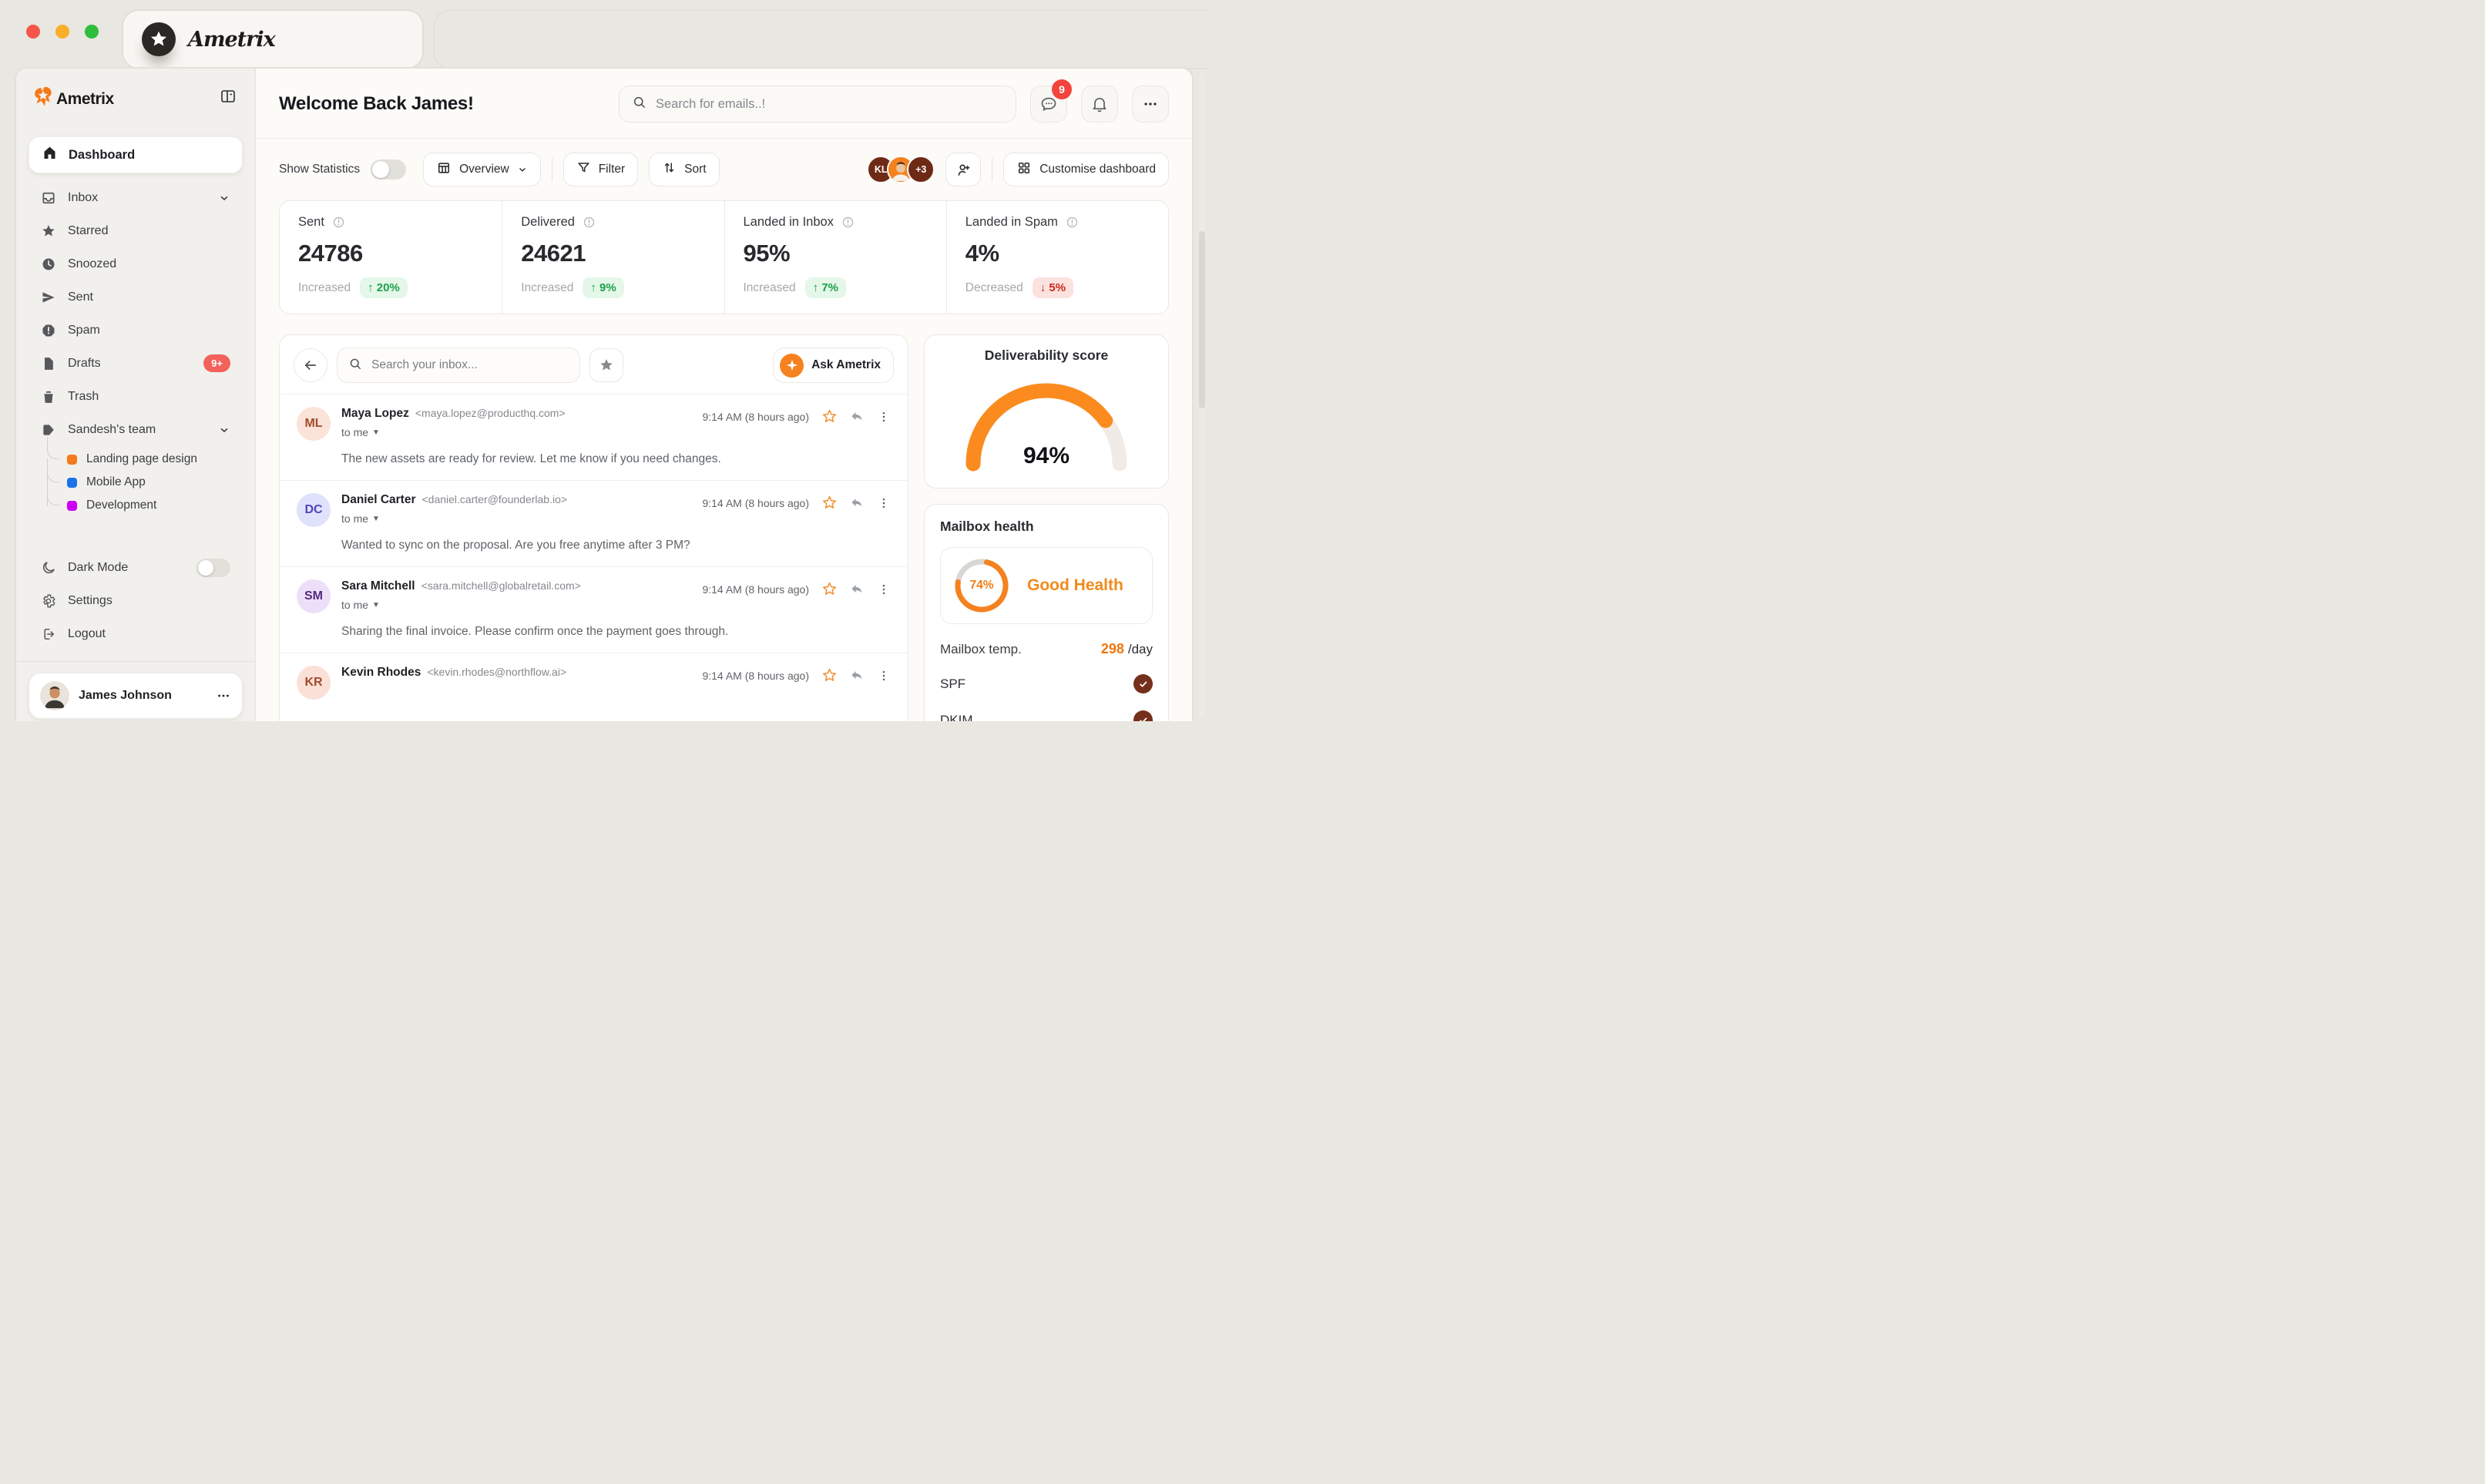  I want to click on stat-status: Increased, so click(547, 287).